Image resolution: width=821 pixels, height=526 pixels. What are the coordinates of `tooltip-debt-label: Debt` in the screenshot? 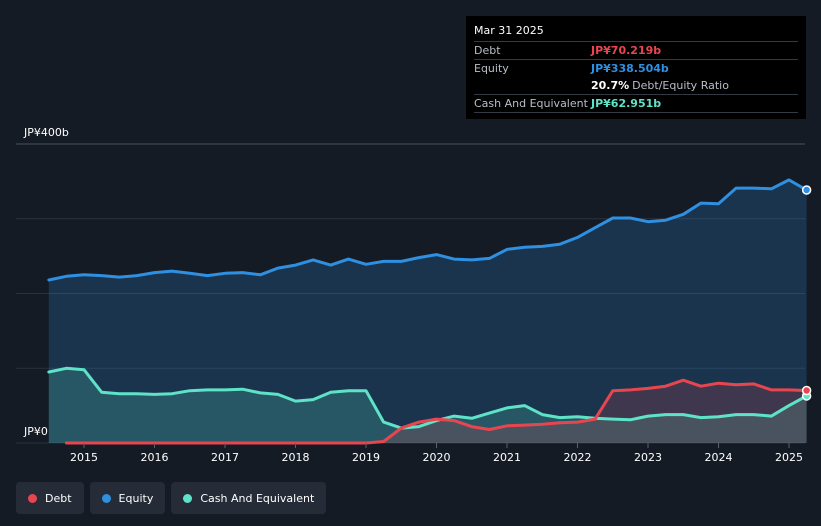 It's located at (487, 50).